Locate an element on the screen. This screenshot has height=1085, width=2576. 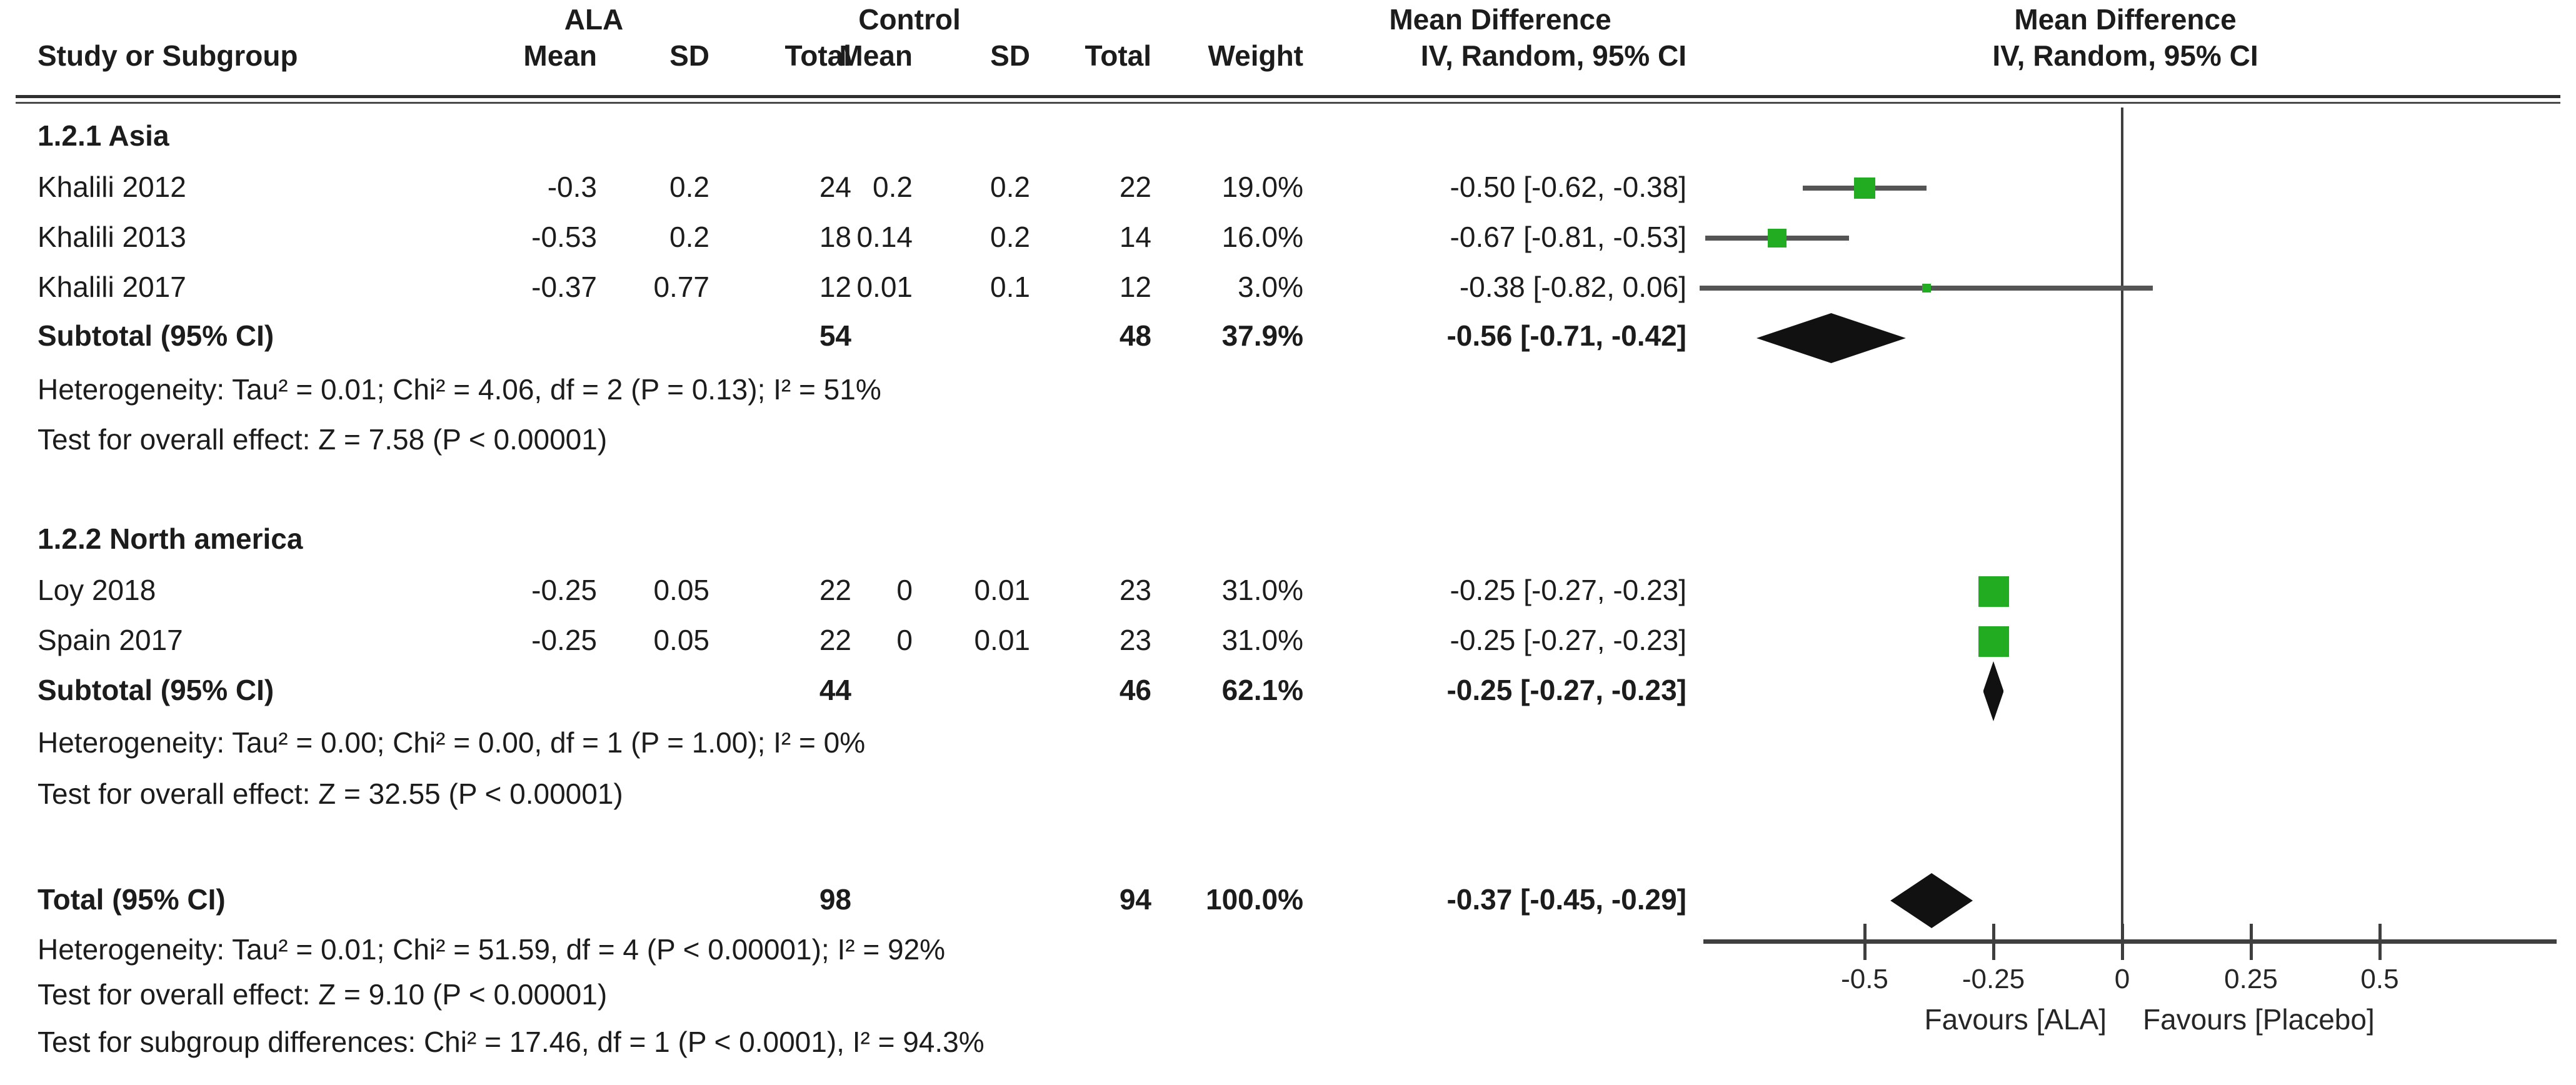
control-total-cell: 94 is located at coordinates (1135, 899).